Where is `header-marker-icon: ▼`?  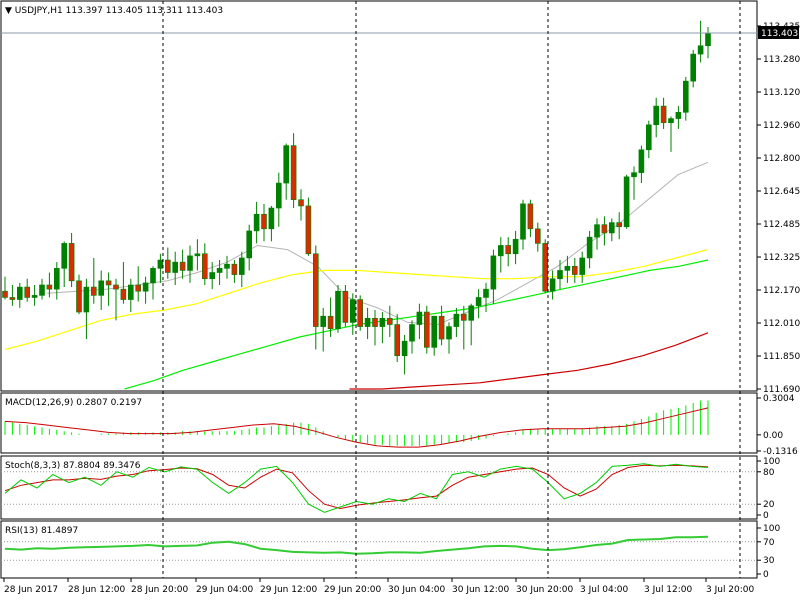
header-marker-icon: ▼ is located at coordinates (8, 11).